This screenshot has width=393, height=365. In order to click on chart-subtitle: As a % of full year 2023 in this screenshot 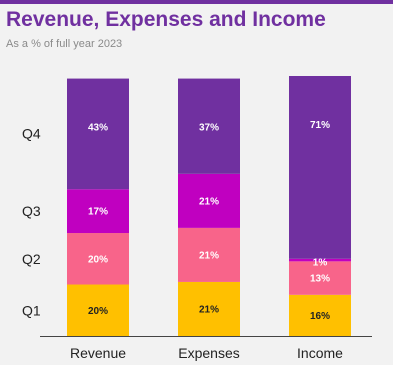, I will do `click(64, 44)`.